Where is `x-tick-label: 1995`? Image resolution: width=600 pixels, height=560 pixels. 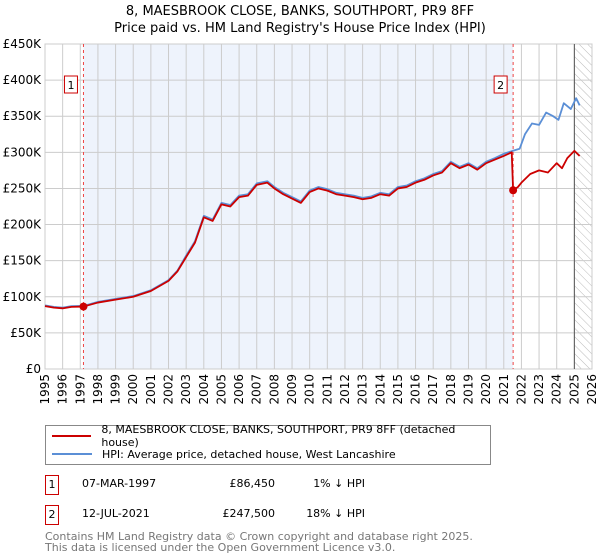 x-tick-label: 1995 is located at coordinates (45, 389).